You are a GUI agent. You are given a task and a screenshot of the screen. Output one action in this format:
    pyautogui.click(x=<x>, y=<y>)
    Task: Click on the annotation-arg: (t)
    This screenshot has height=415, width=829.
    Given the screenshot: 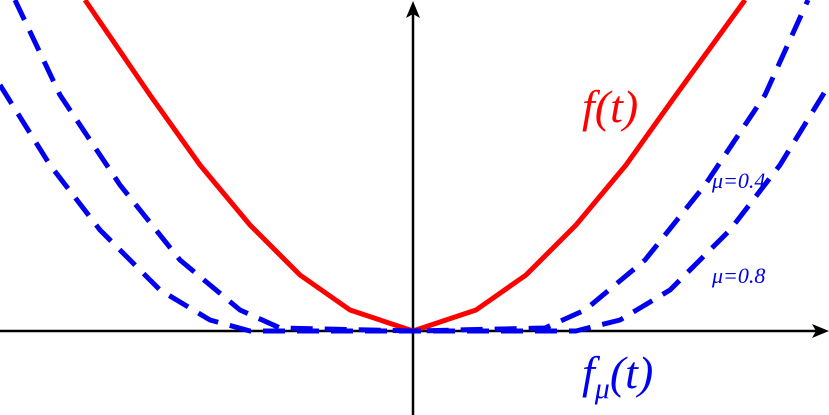 What is the action you would take?
    pyautogui.click(x=631, y=372)
    